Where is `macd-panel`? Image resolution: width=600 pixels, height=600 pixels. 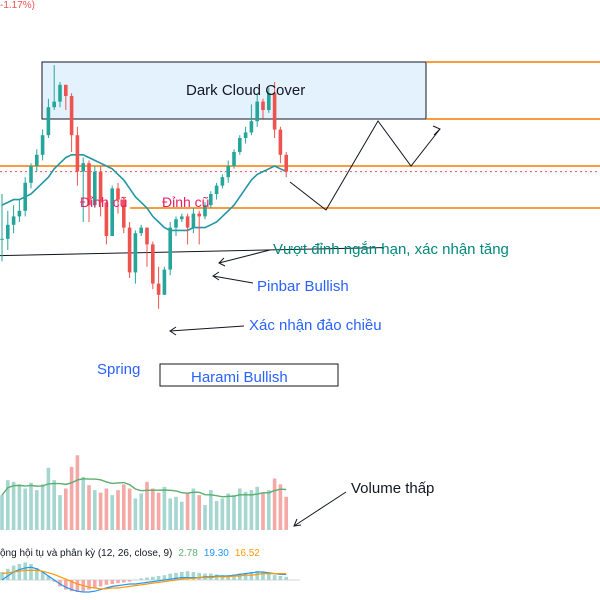
macd-panel is located at coordinates (150, 577).